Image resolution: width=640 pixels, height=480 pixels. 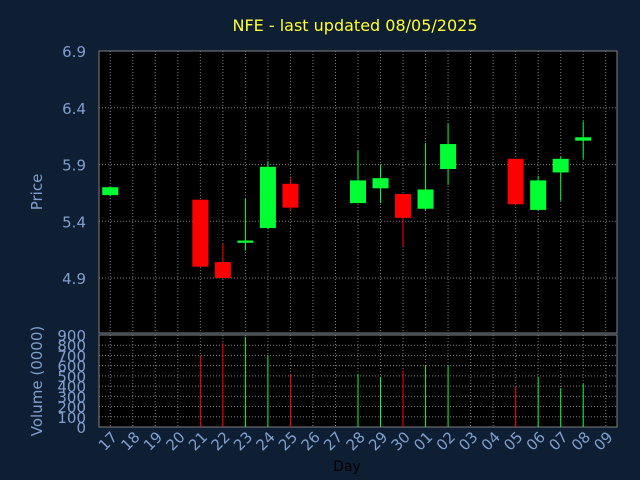 What do you see at coordinates (71, 377) in the screenshot?
I see `volume-tick-label: 500` at bounding box center [71, 377].